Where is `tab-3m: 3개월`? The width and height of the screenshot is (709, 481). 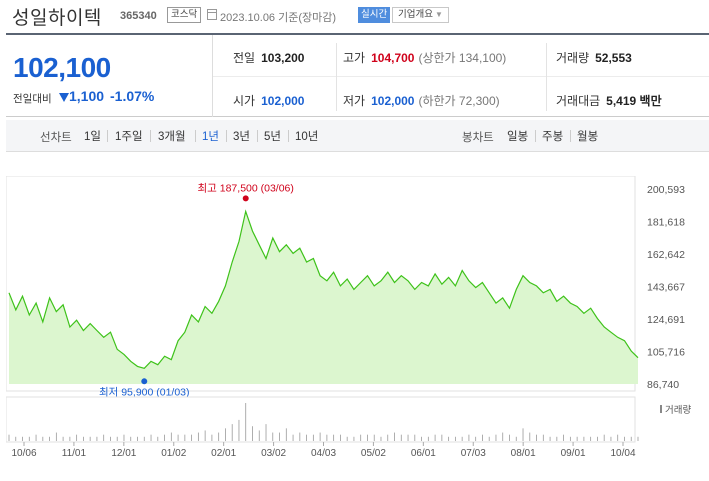
tab-3m: 3개월 is located at coordinates (172, 137).